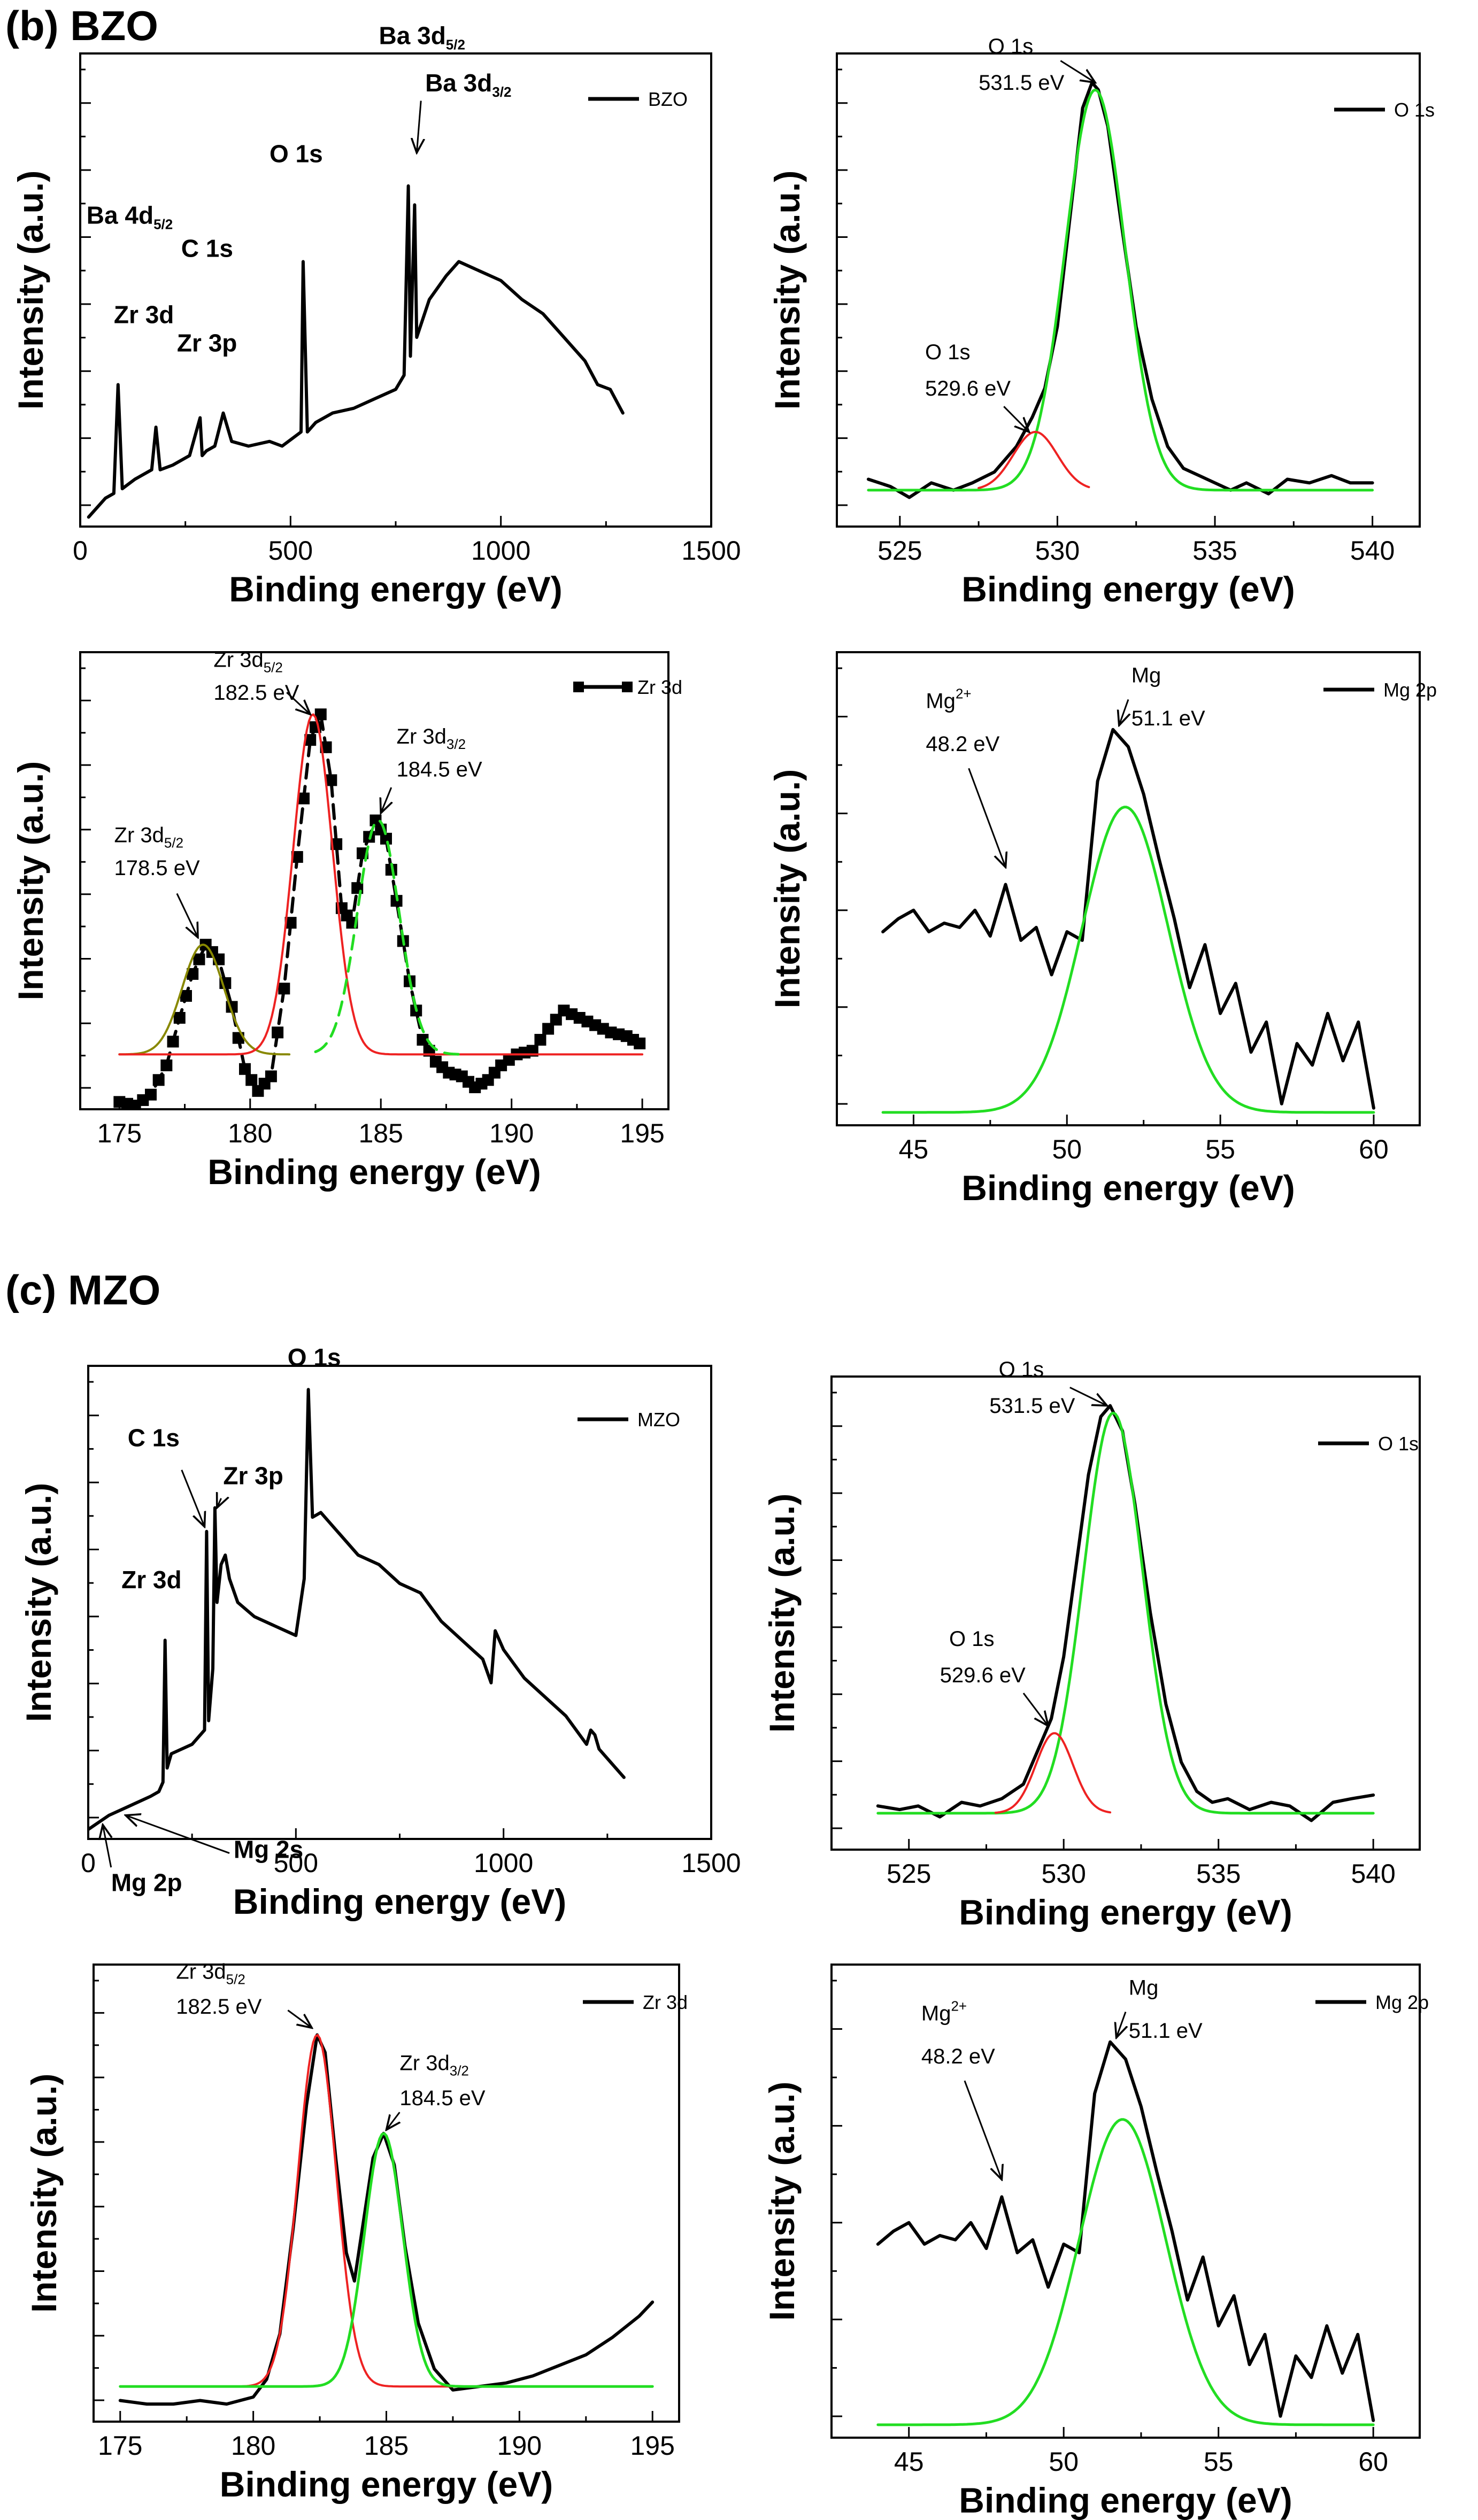 This screenshot has width=1478, height=2520. Describe the element at coordinates (642, 1133) in the screenshot. I see `x-tick-label: 195` at that location.